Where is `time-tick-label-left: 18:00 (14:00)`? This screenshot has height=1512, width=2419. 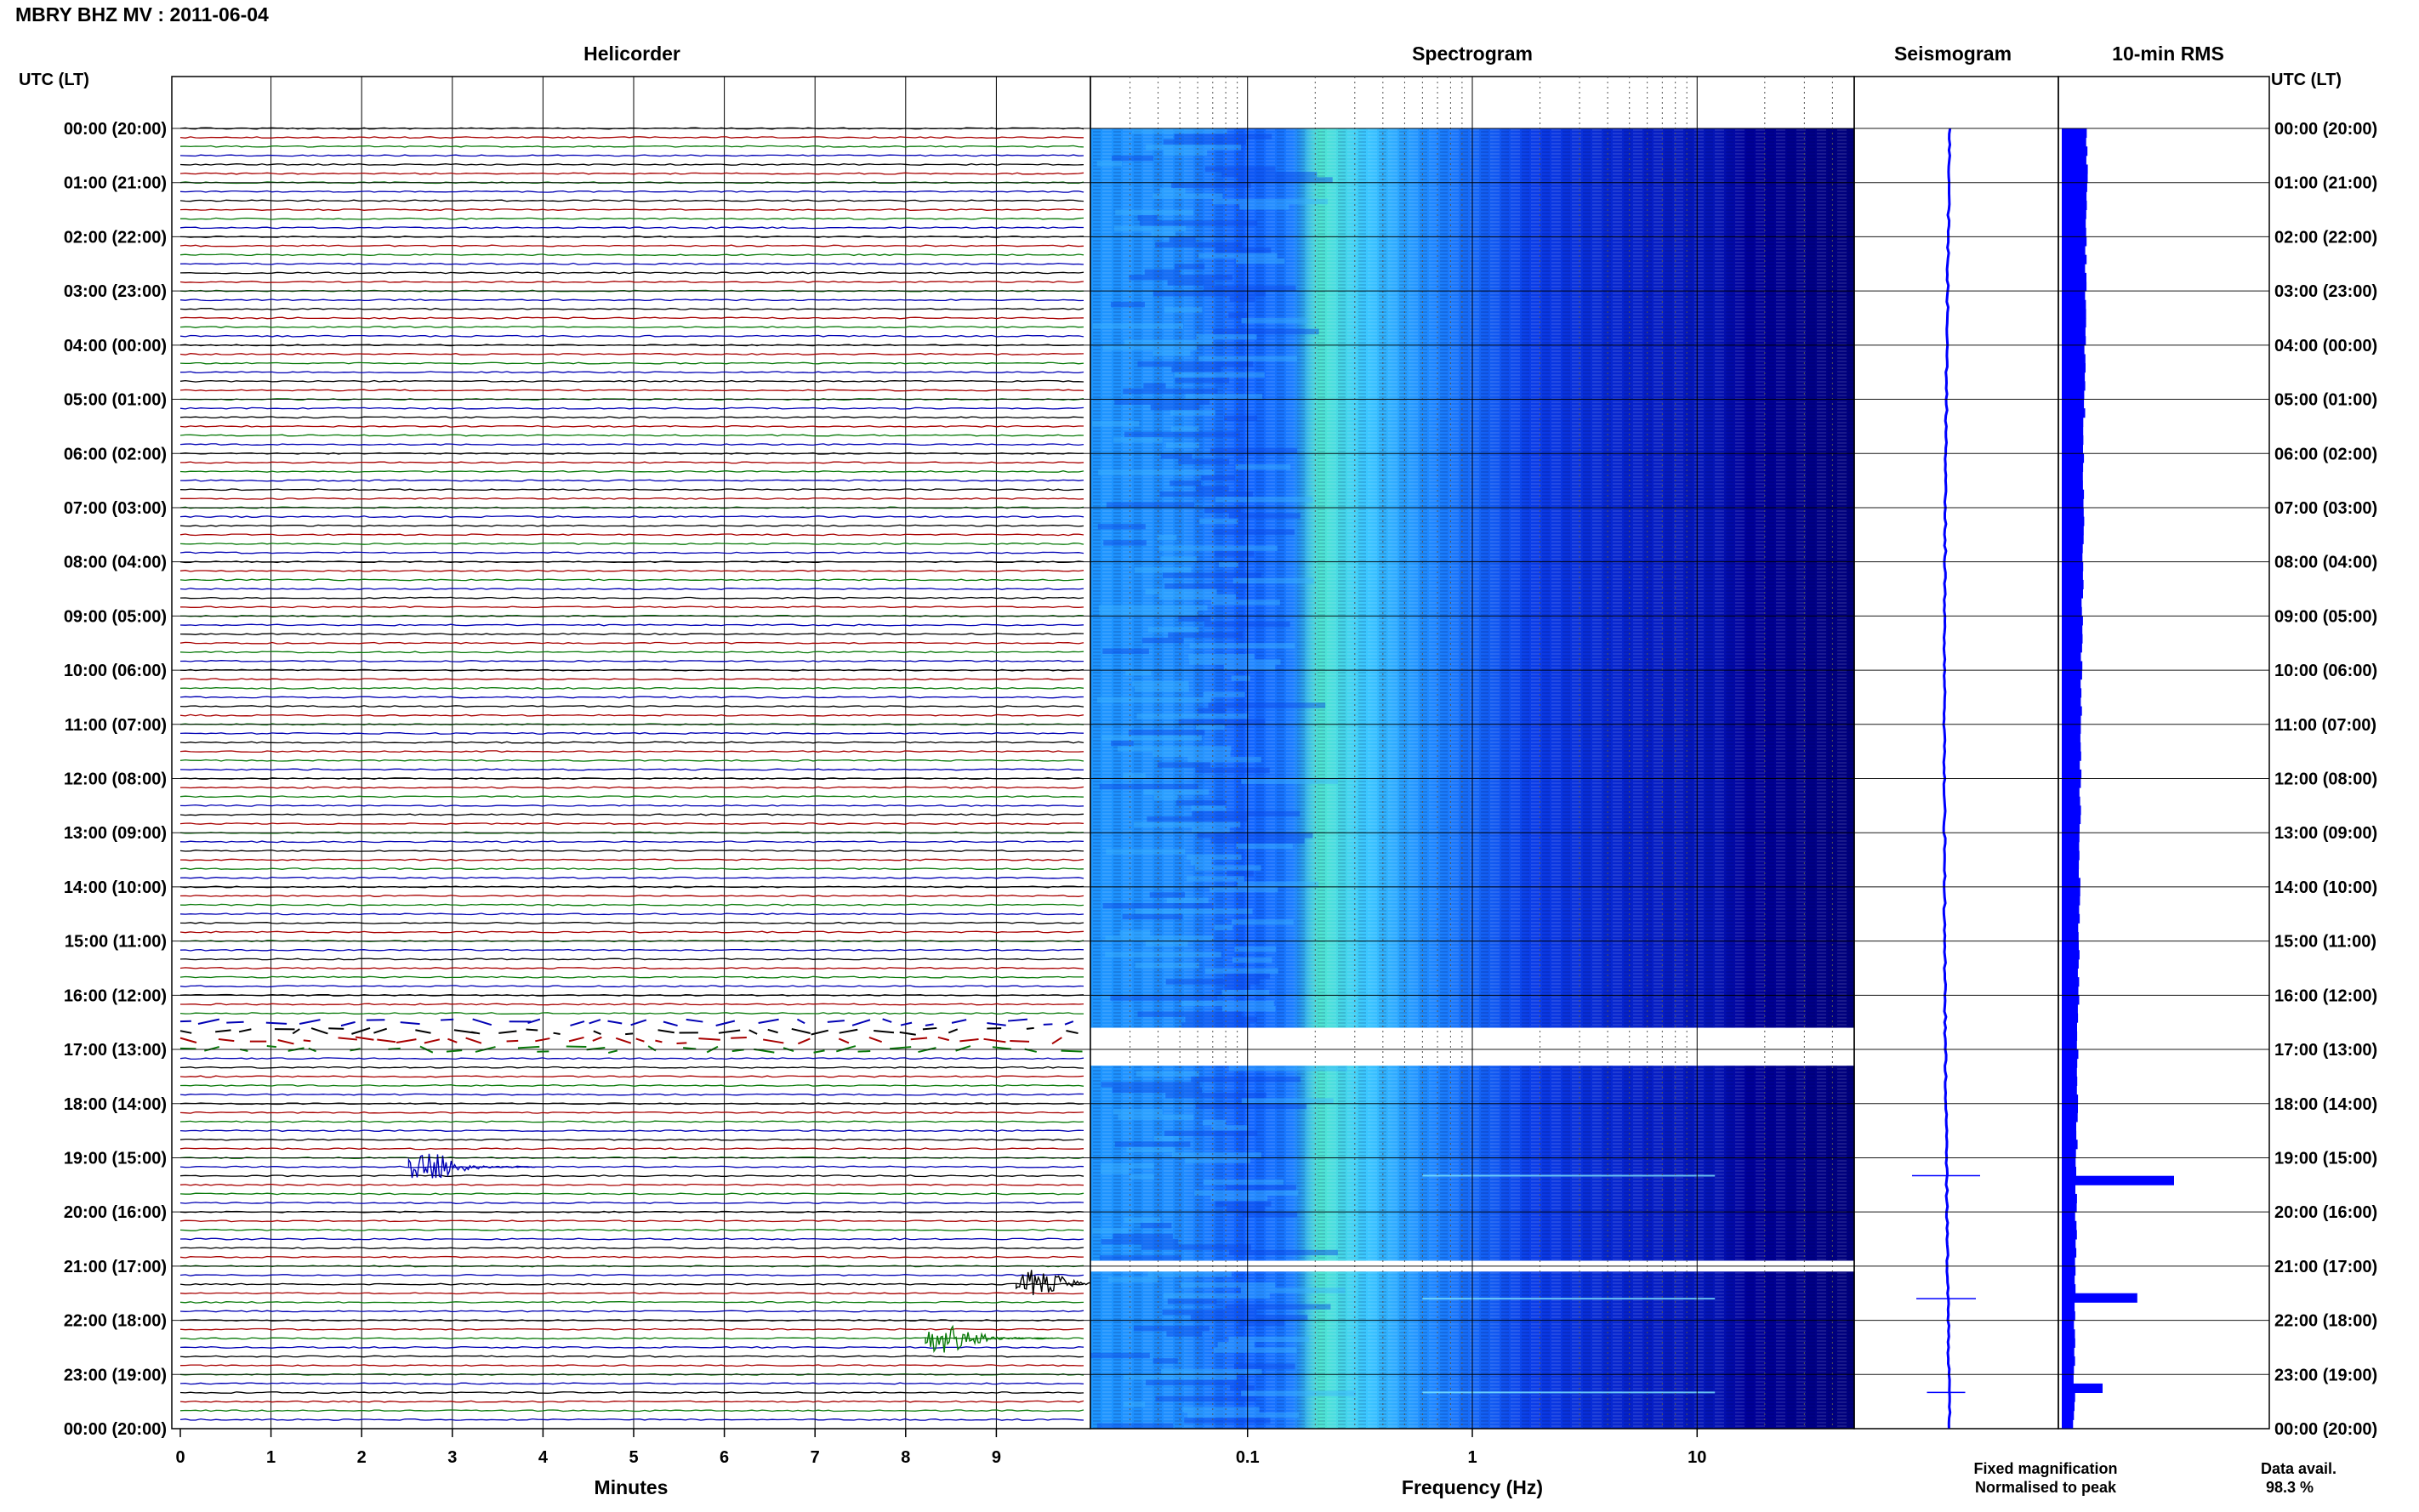
time-tick-label-left: 18:00 (14:00) is located at coordinates (115, 1104).